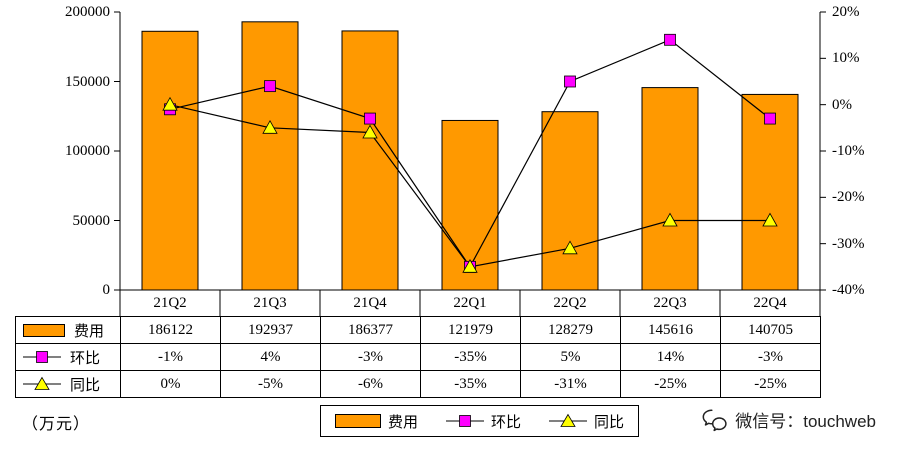 This screenshot has height=456, width=902. What do you see at coordinates (87, 151) in the screenshot?
I see `left-axis-tick-label: 100000` at bounding box center [87, 151].